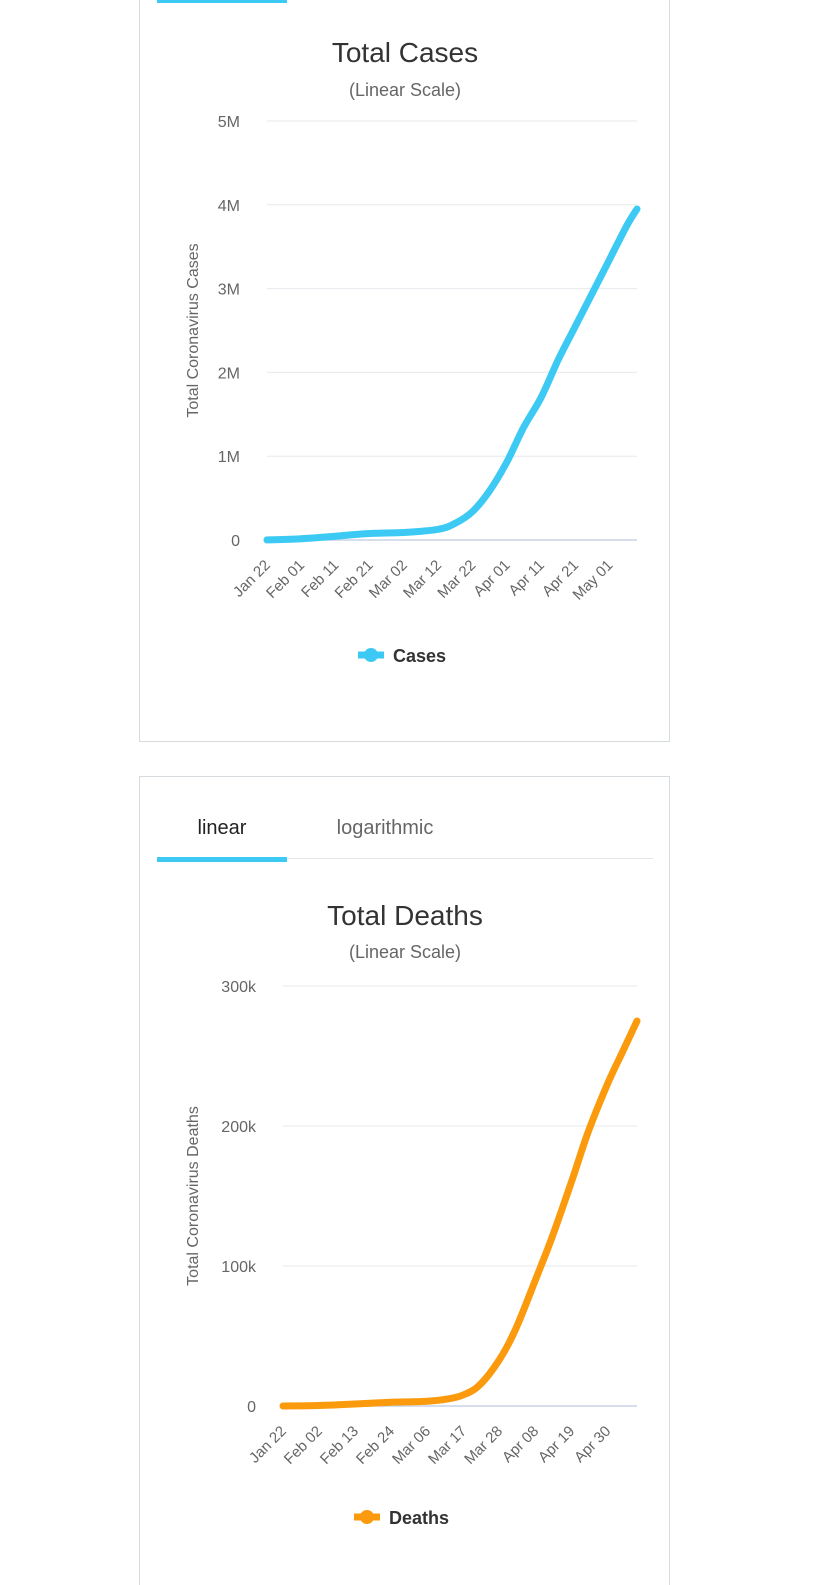 This screenshot has height=1585, width=835. I want to click on legend-label: Cases, so click(419, 656).